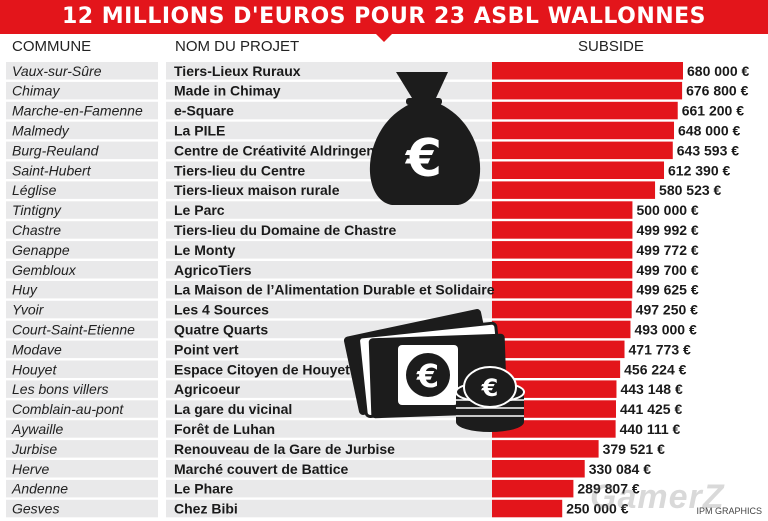 The width and height of the screenshot is (768, 521). What do you see at coordinates (620, 469) in the screenshot?
I see `value-label: 330 084 €` at bounding box center [620, 469].